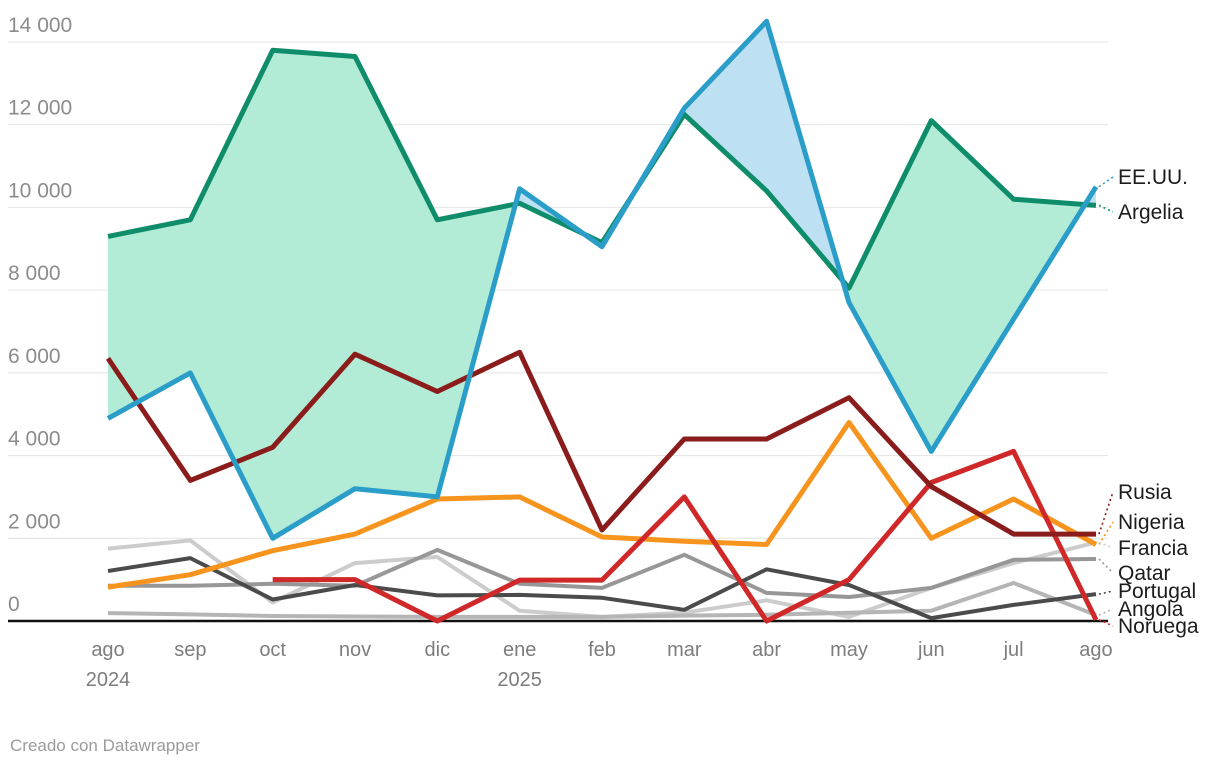  What do you see at coordinates (40, 25) in the screenshot?
I see `y-axis-tick-label: 14 000` at bounding box center [40, 25].